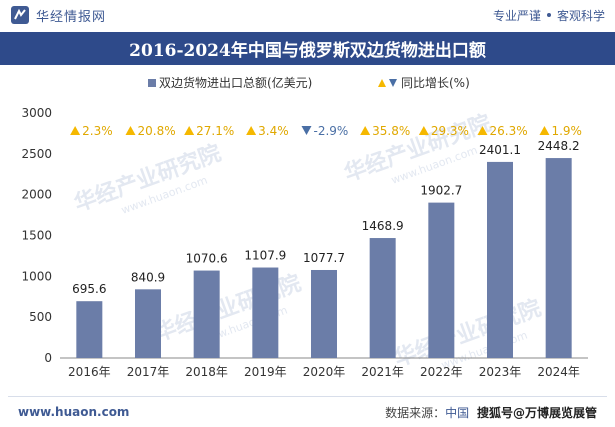  What do you see at coordinates (393, 83) in the screenshot?
I see `legend-down-triangle-icon` at bounding box center [393, 83].